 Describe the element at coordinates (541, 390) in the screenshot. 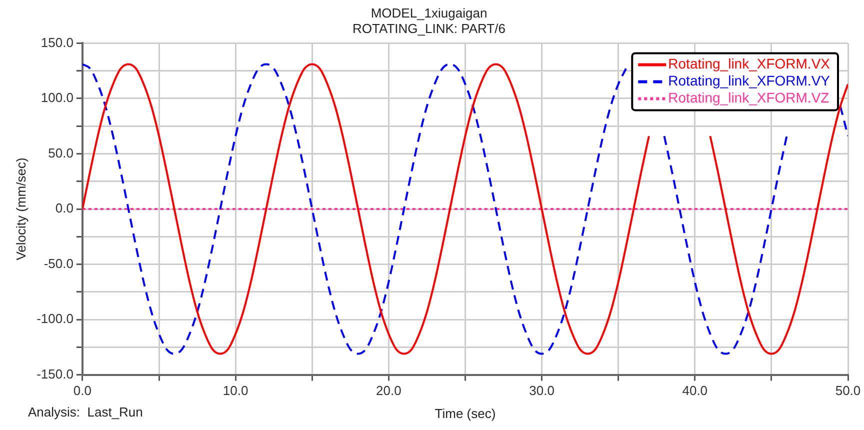

I see `x-tick-label: 30.0` at that location.